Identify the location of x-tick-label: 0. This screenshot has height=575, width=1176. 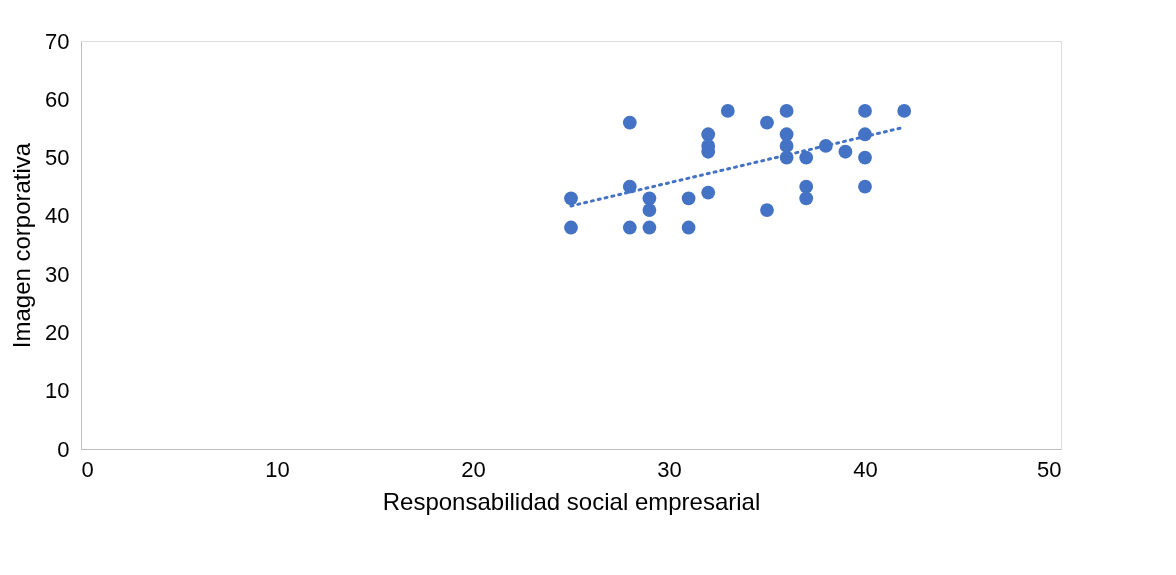
(87, 469).